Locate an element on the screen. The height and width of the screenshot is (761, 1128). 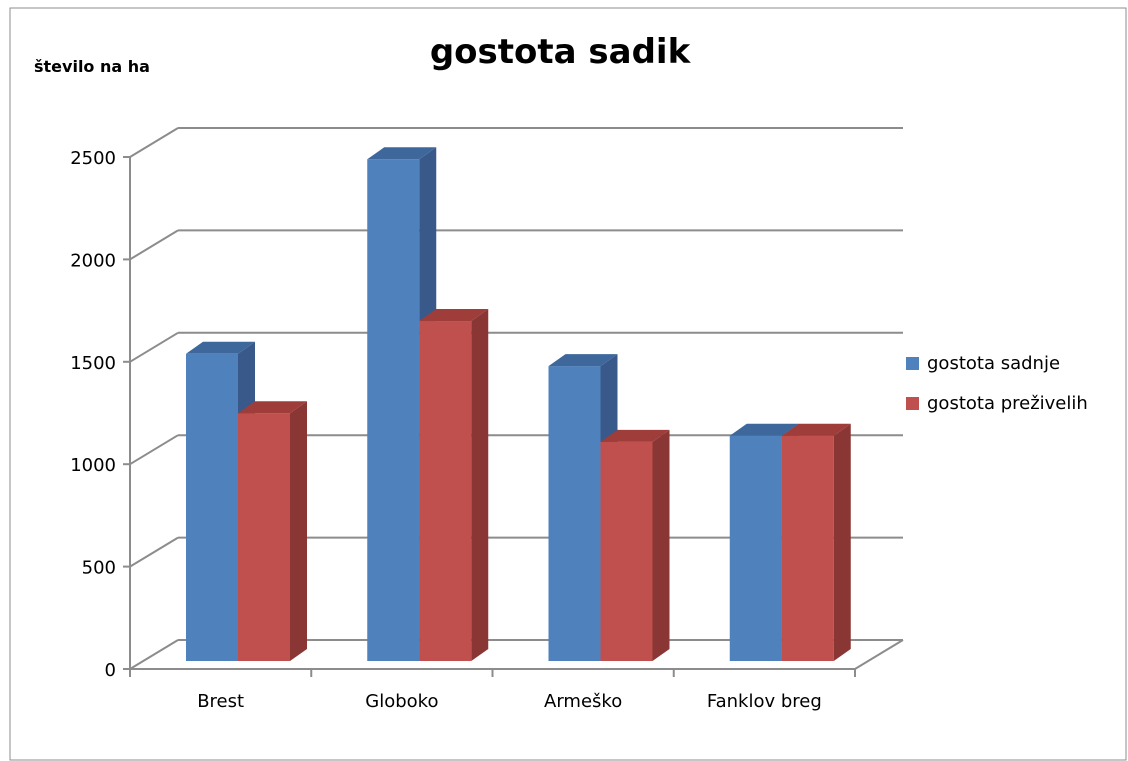
legend-swatch-gostota-prezivelih is located at coordinates (912, 403).